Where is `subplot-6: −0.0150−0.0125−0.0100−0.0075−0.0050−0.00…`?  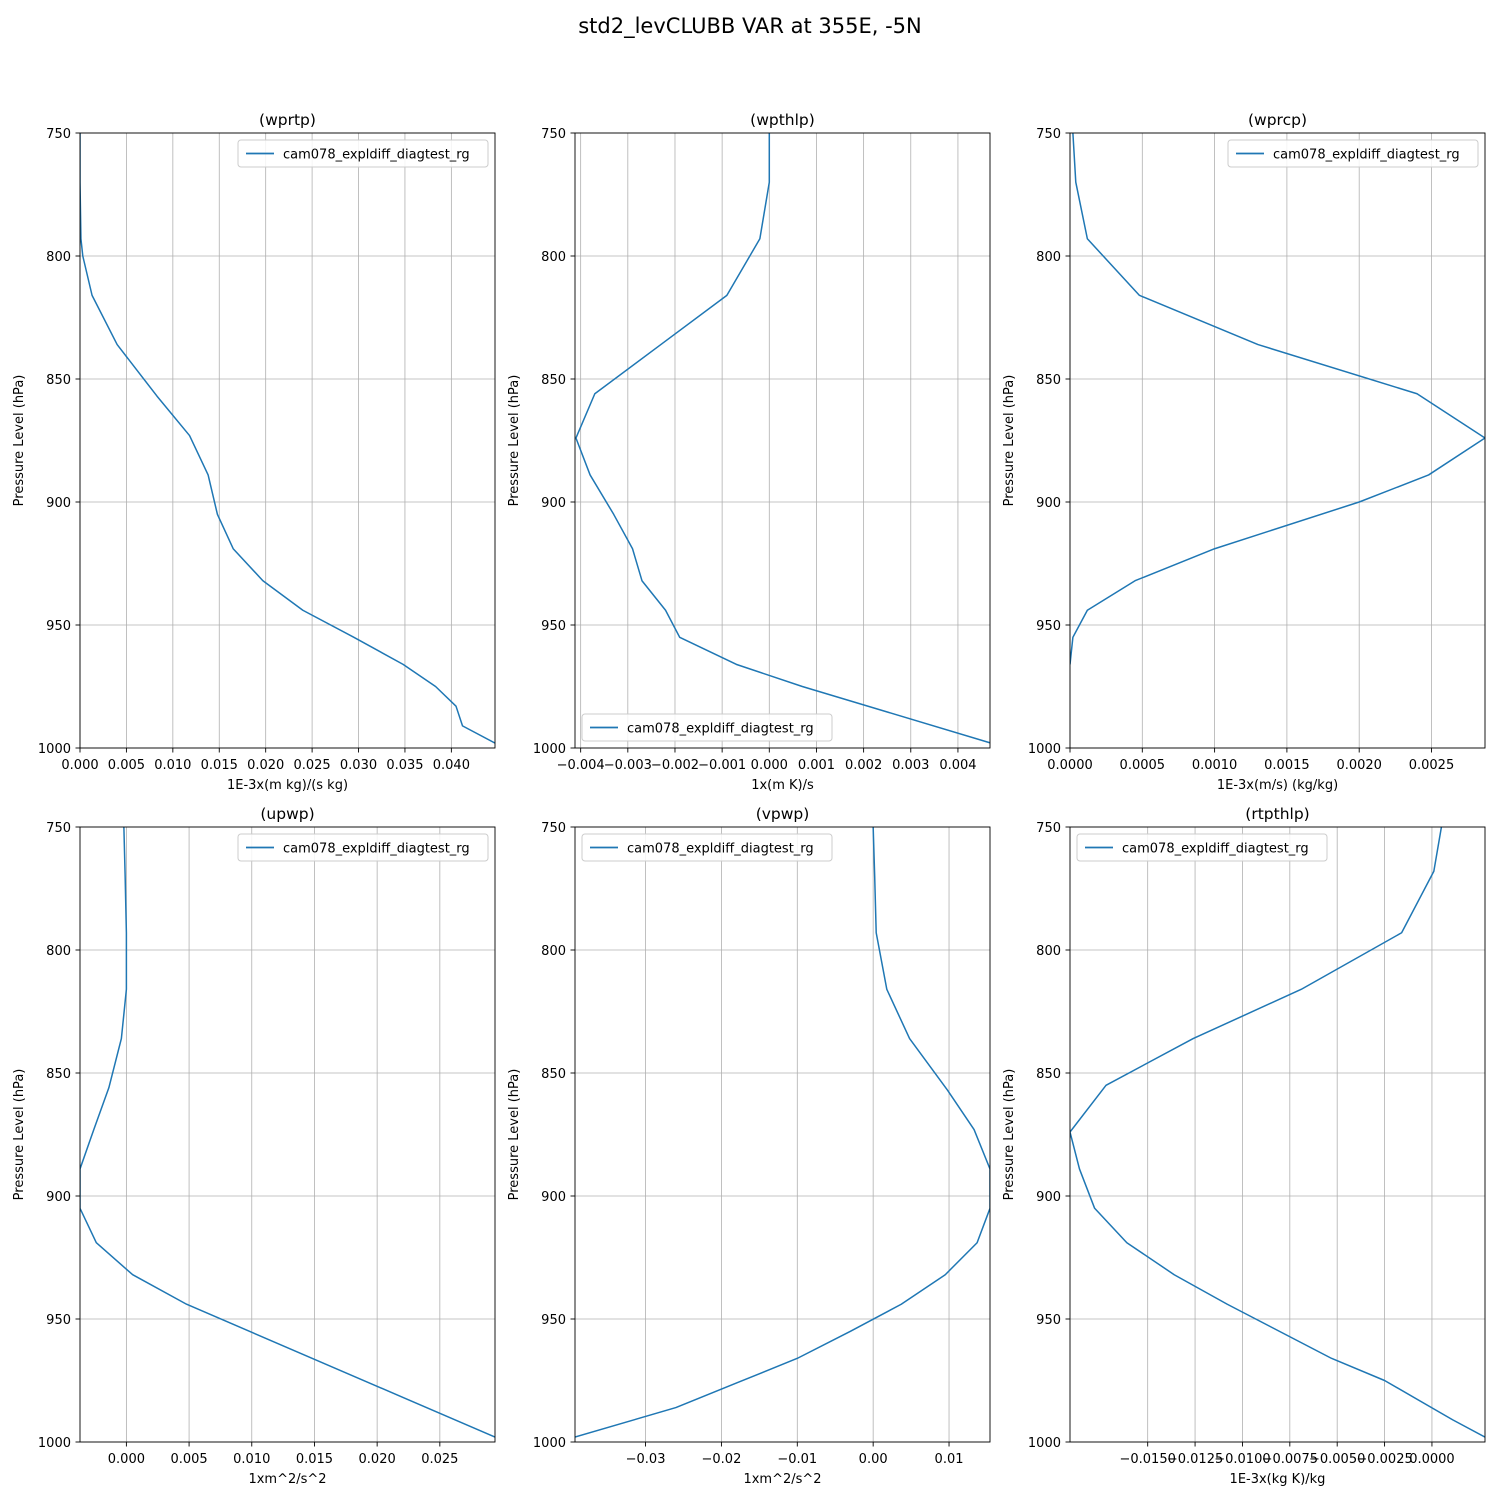 subplot-6: −0.0150−0.0125−0.0100−0.0075−0.0050−0.00… is located at coordinates (1244, 1146).